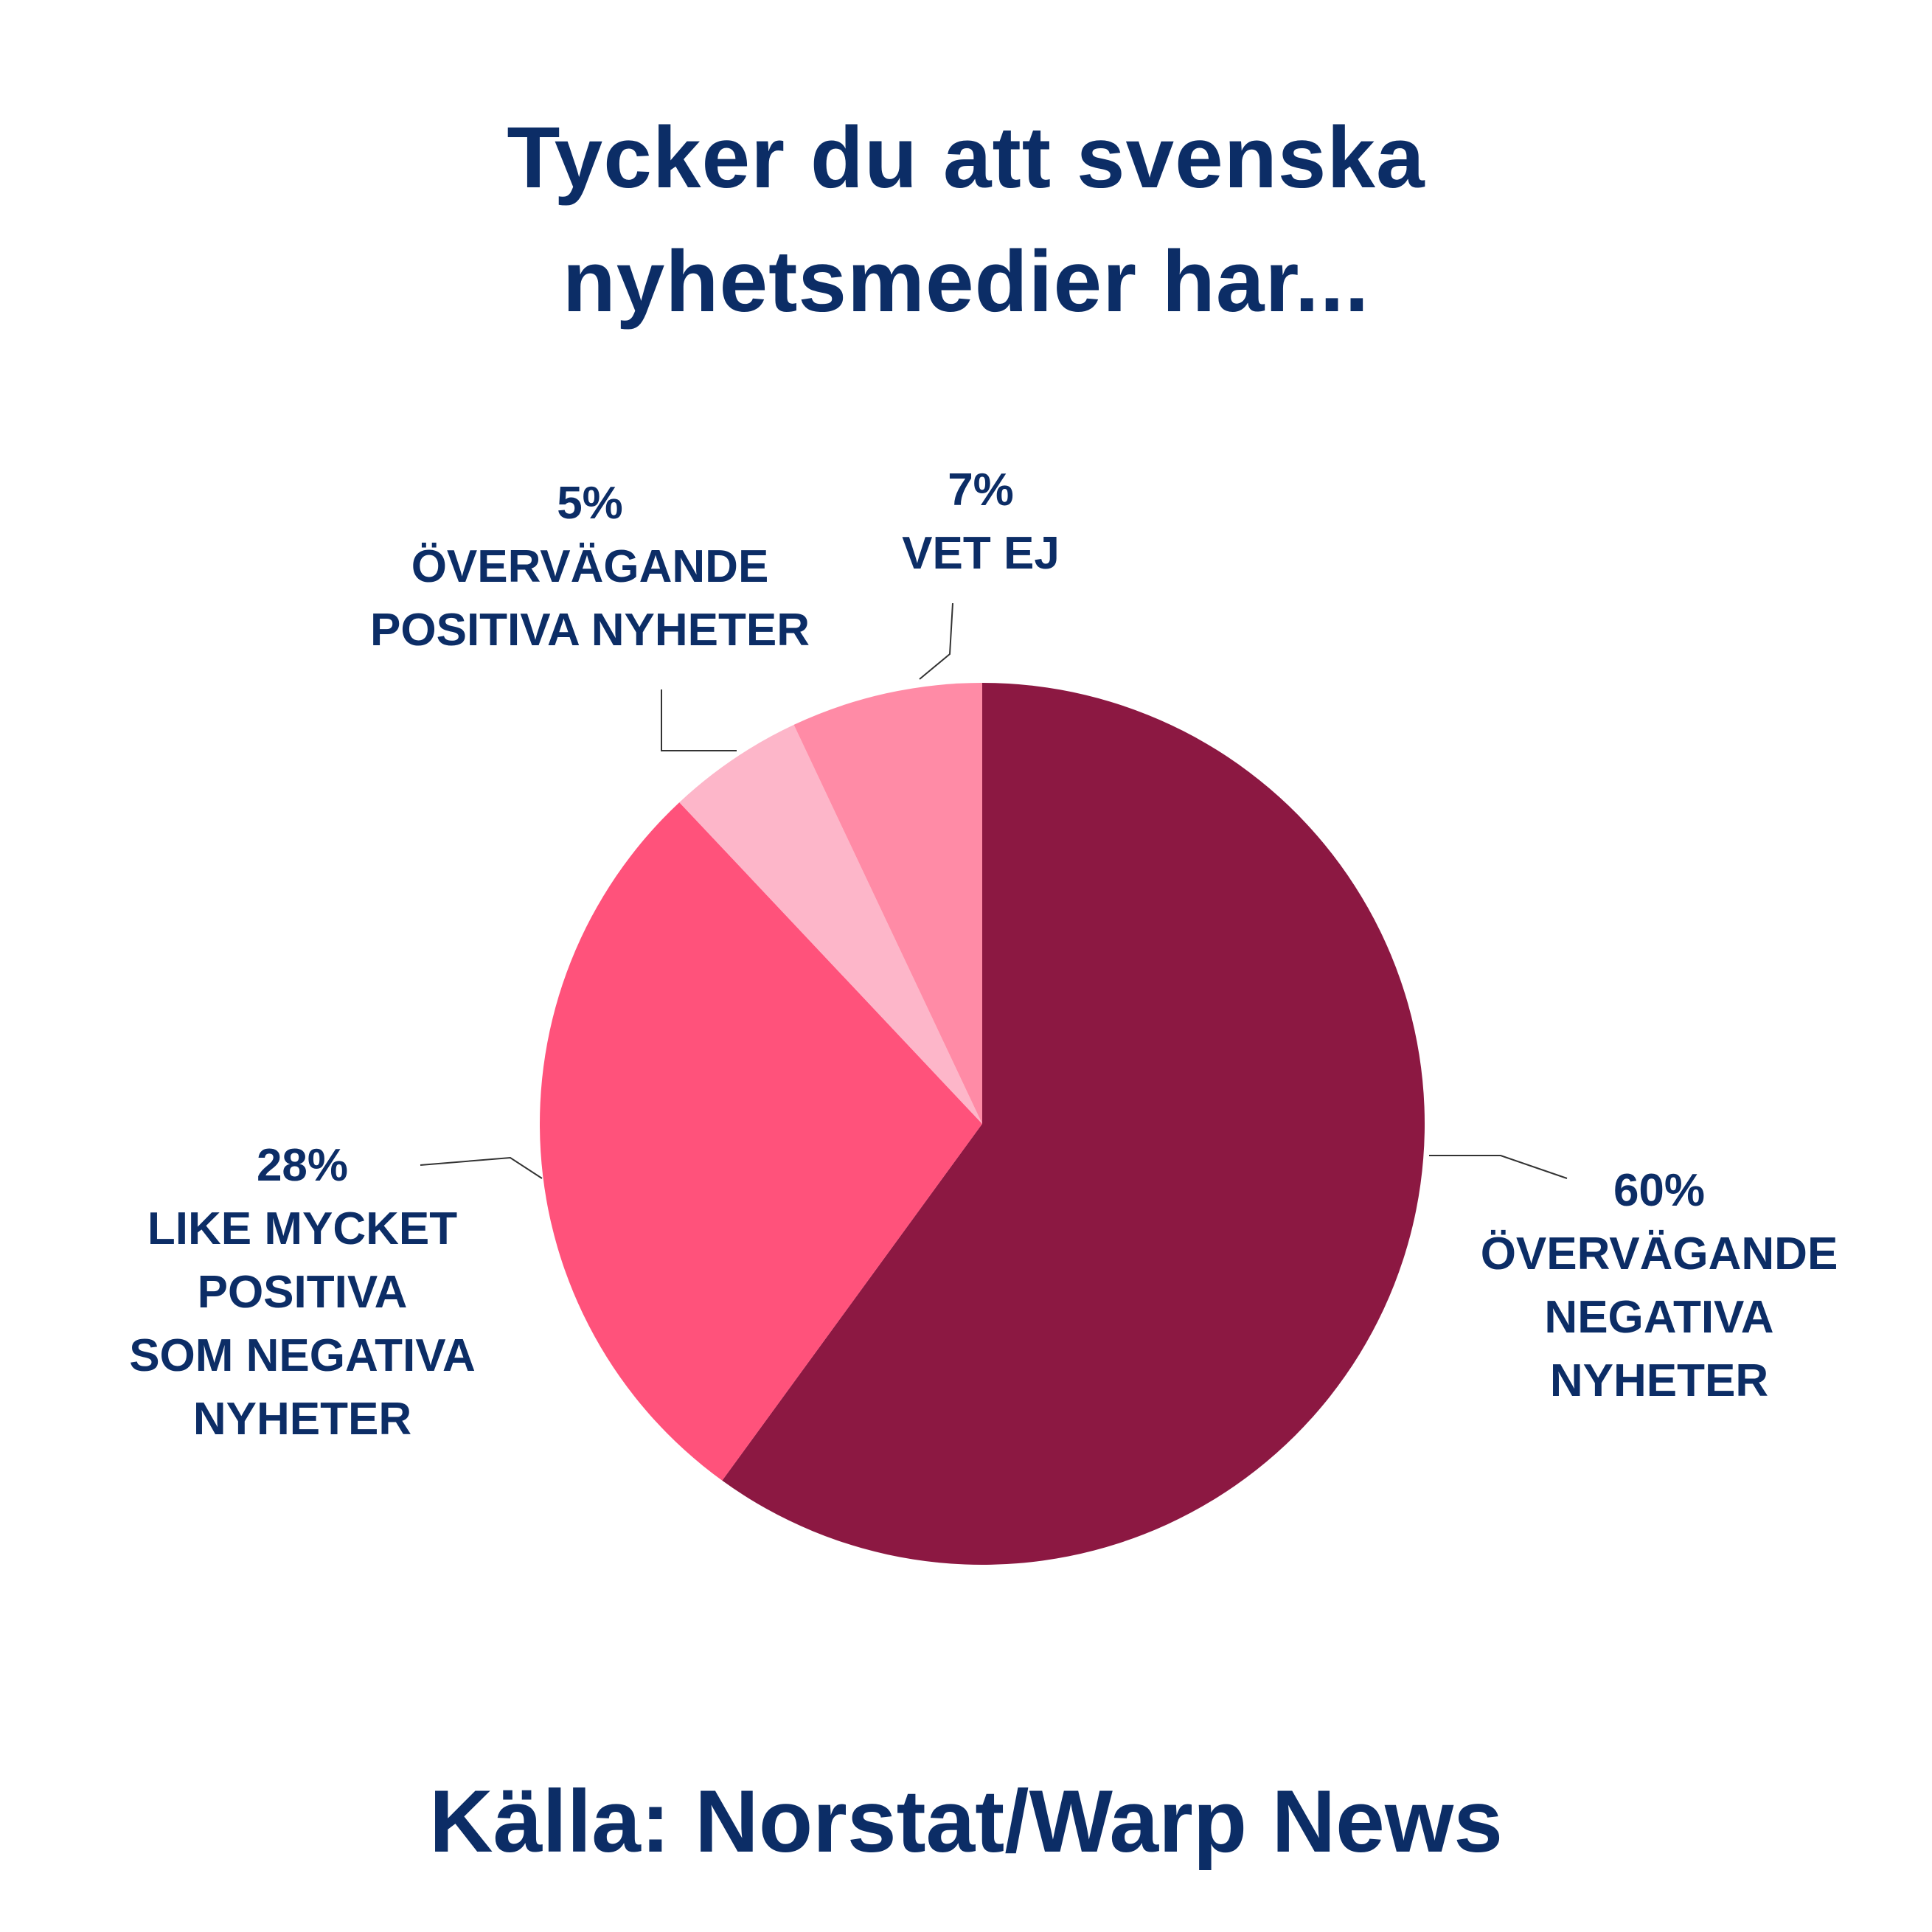  I want to click on label-slice-60: 60% ÖVERVÄGANDE NEGATIVA NYHETER, so click(1659, 1286).